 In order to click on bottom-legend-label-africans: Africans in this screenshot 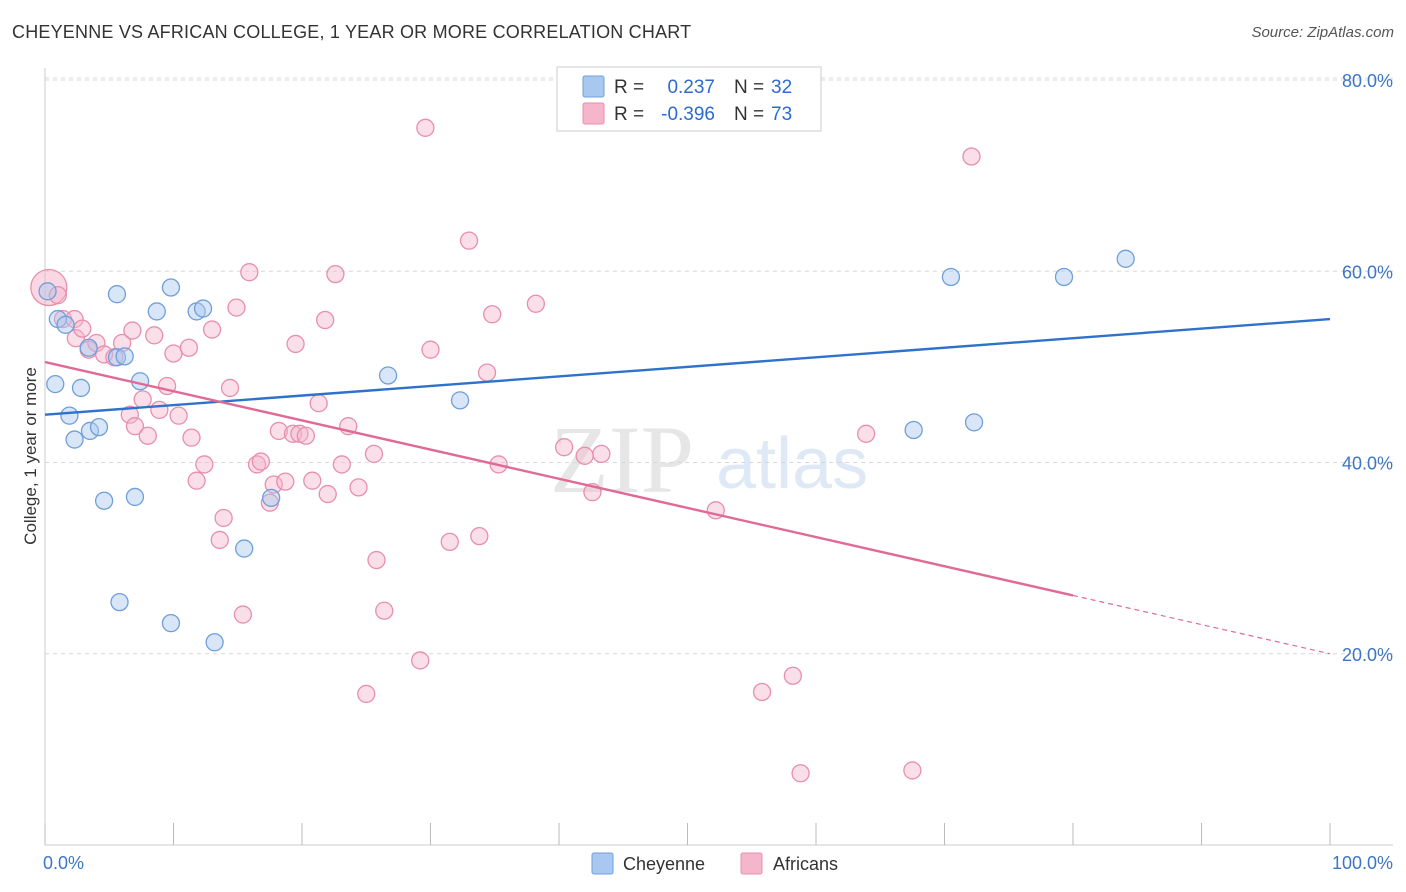, I will do `click(805, 864)`.